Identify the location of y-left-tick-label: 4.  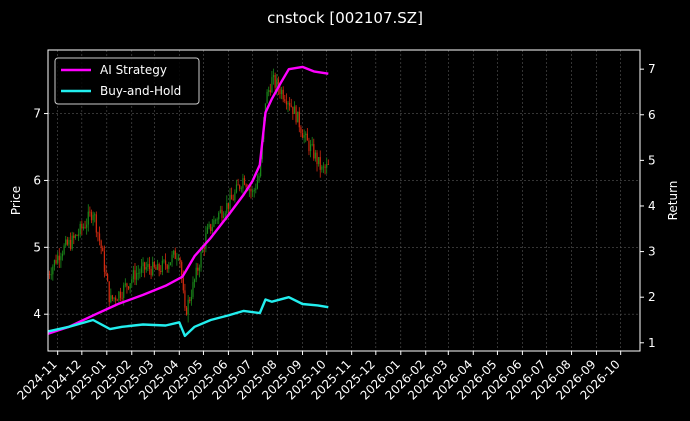
(37, 314).